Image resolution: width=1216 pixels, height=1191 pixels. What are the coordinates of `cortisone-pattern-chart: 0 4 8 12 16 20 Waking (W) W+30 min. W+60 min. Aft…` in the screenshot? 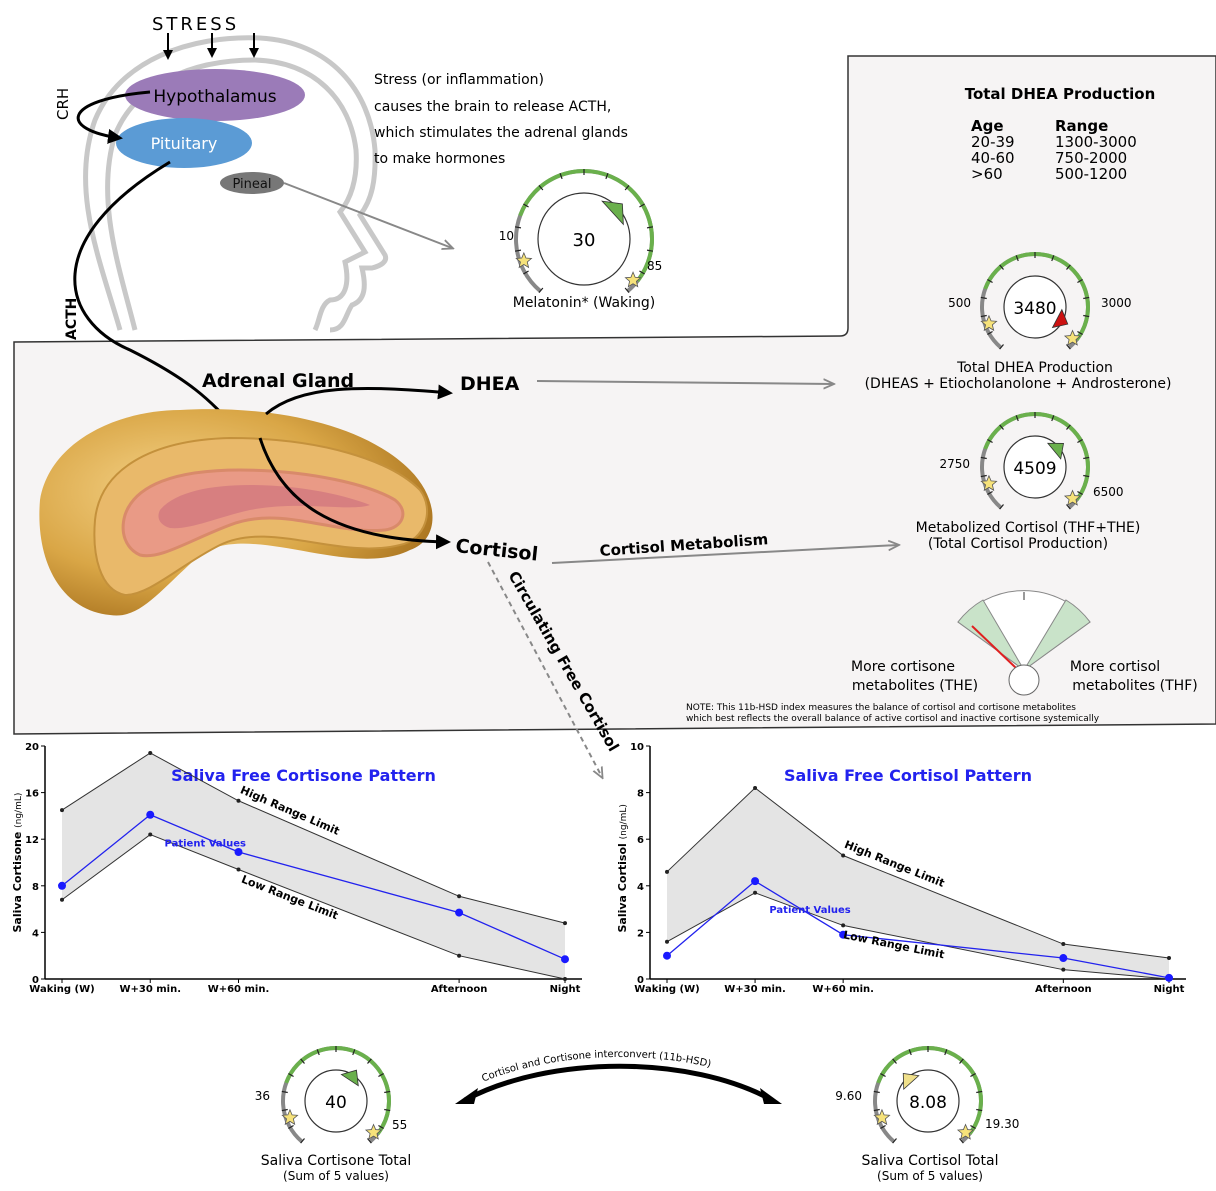 It's located at (296, 868).